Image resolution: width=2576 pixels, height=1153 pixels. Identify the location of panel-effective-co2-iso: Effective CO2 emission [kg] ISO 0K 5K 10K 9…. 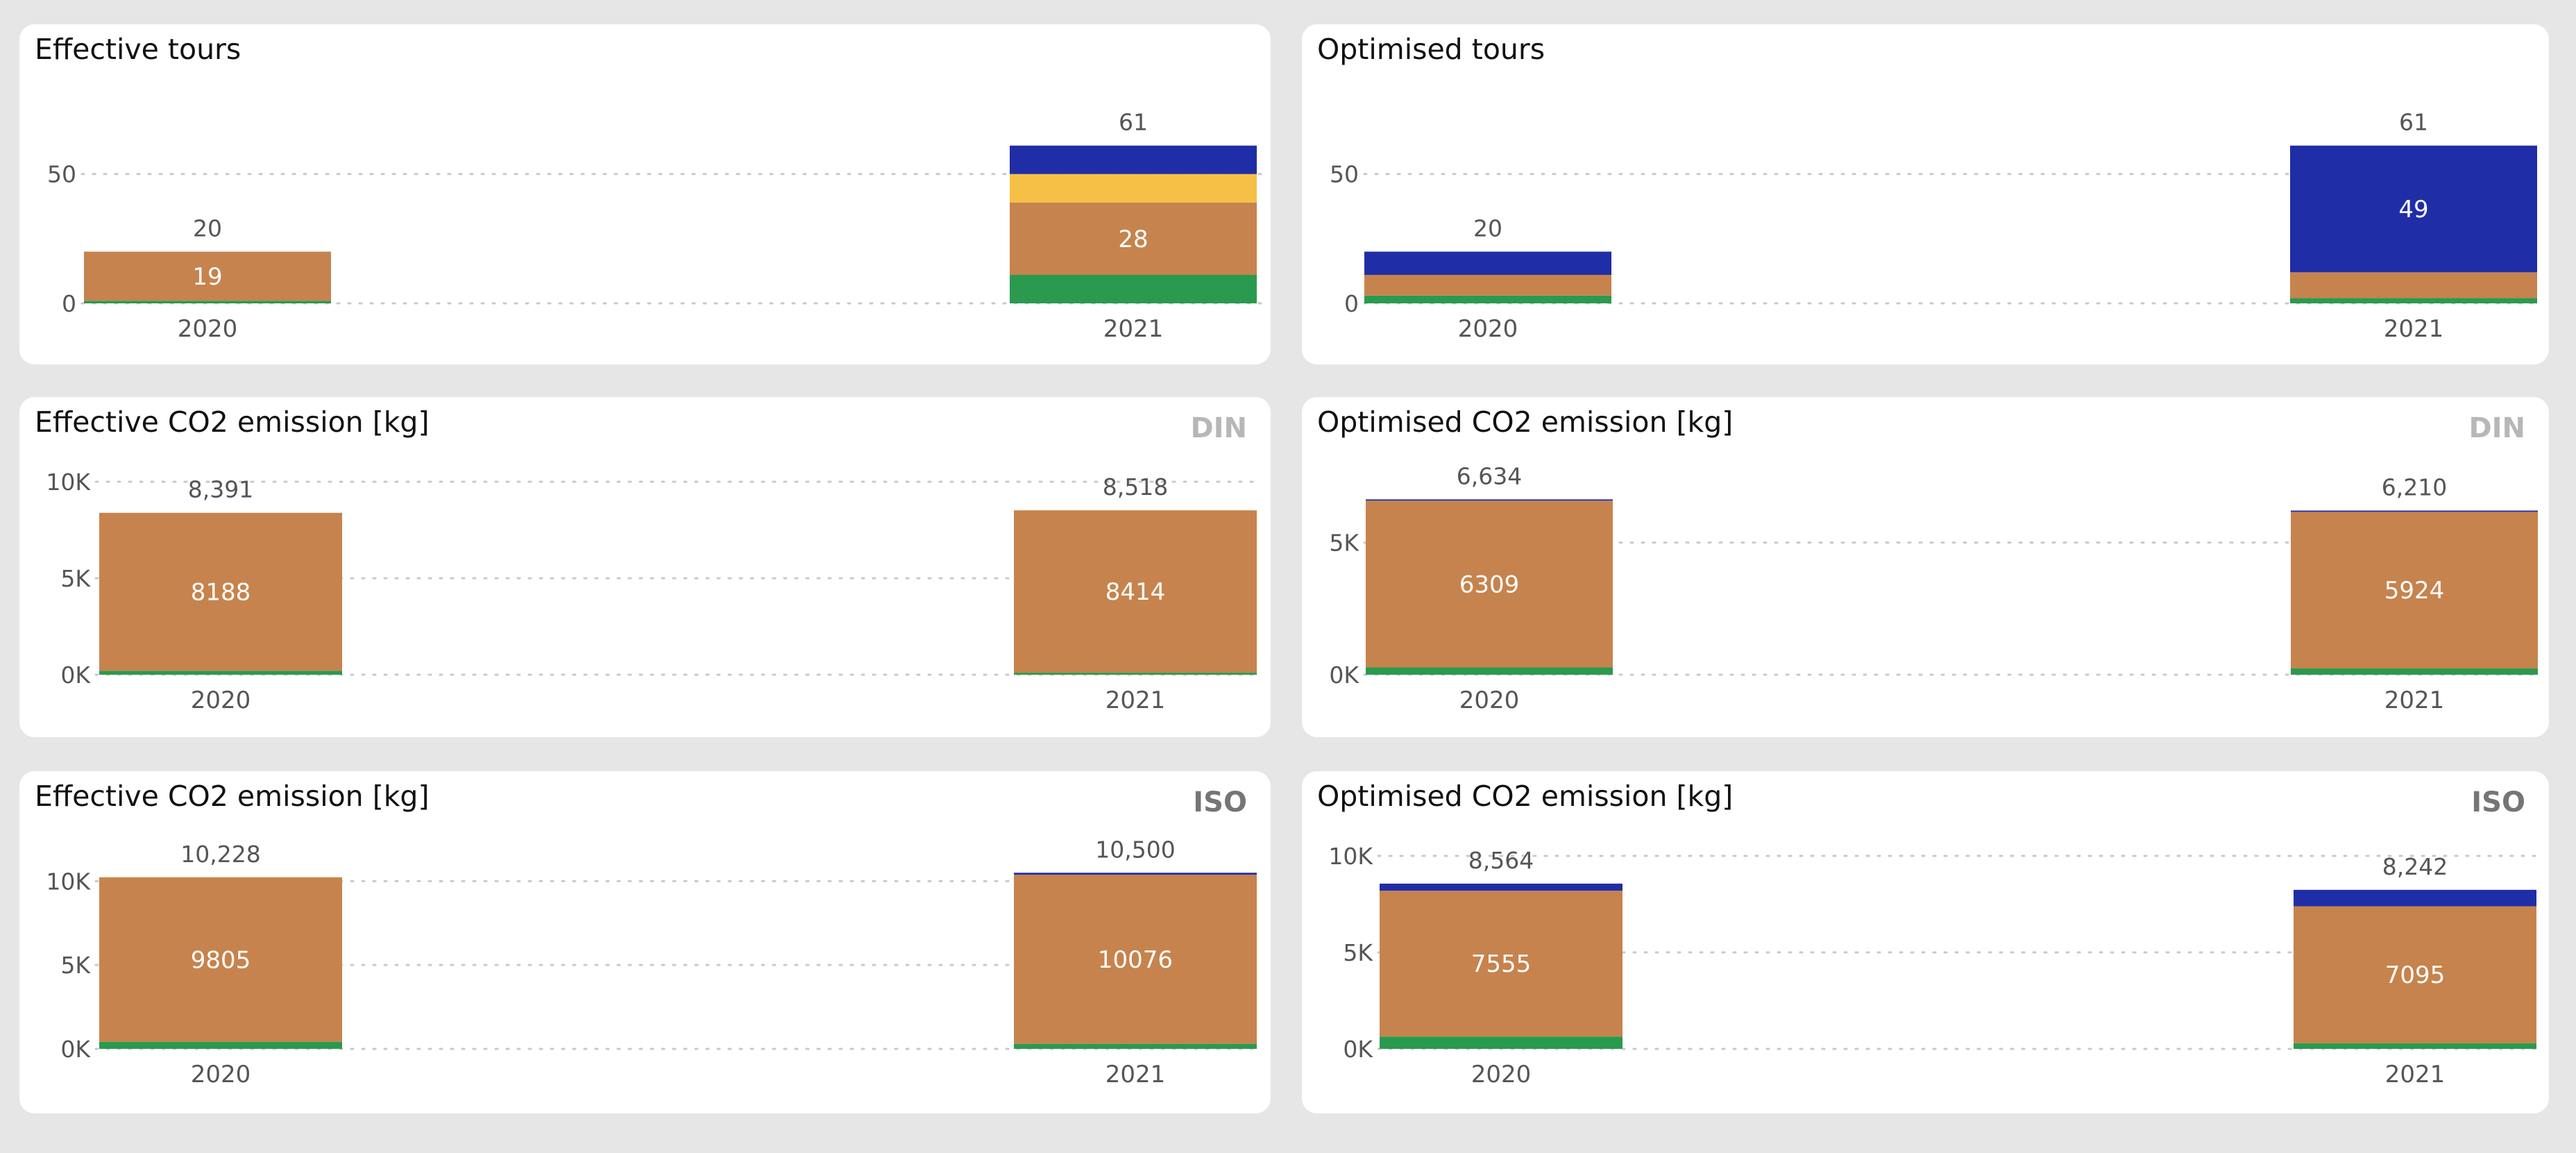
(645, 942).